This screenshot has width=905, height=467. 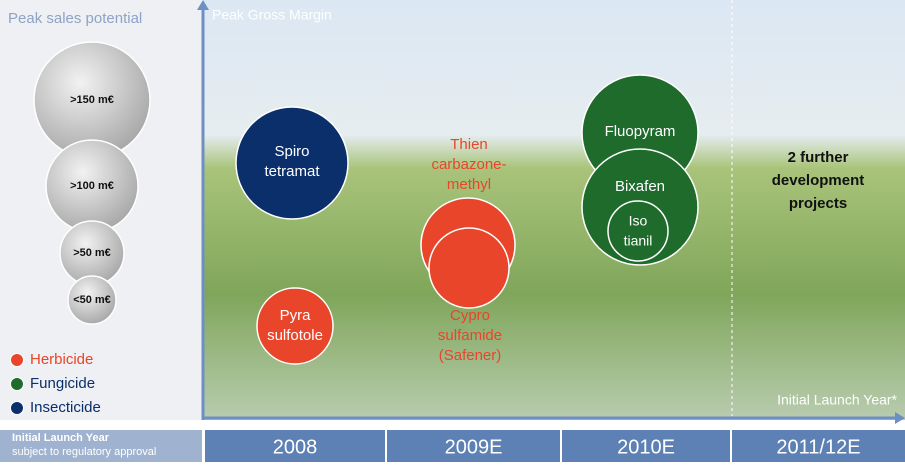 I want to click on year-label: 2010E, so click(x=646, y=447).